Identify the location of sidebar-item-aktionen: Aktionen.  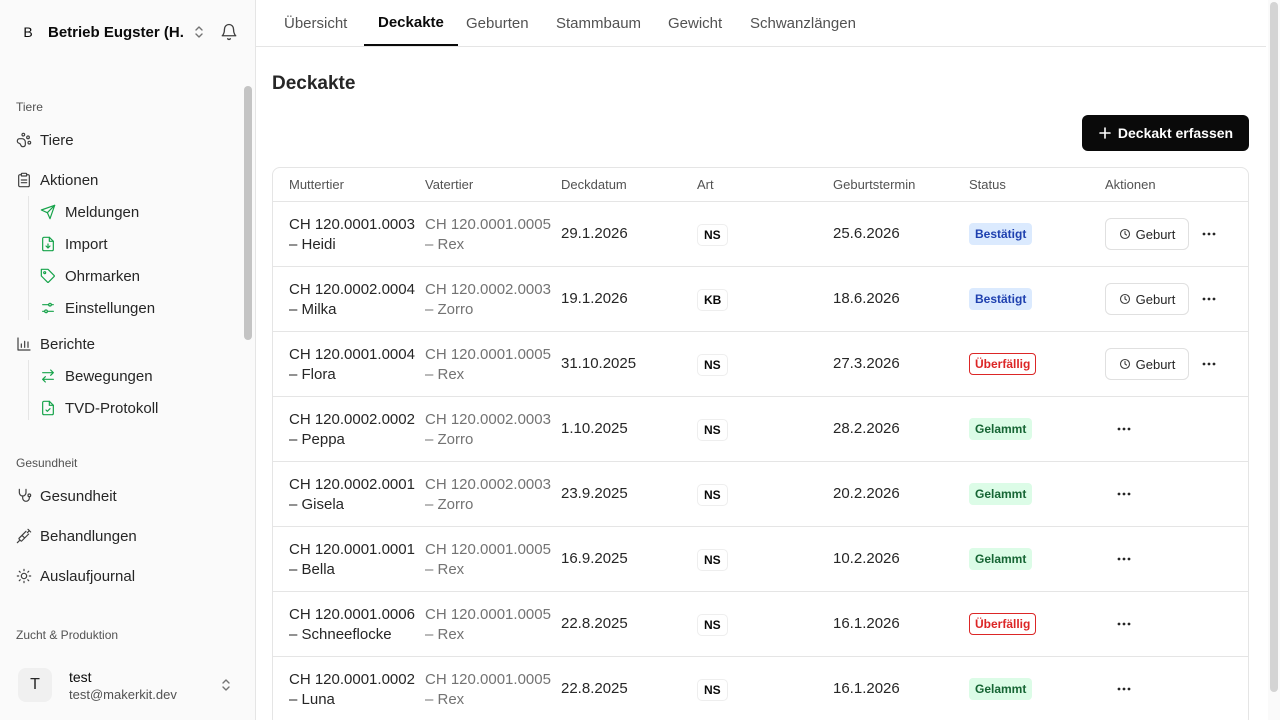
(57, 180).